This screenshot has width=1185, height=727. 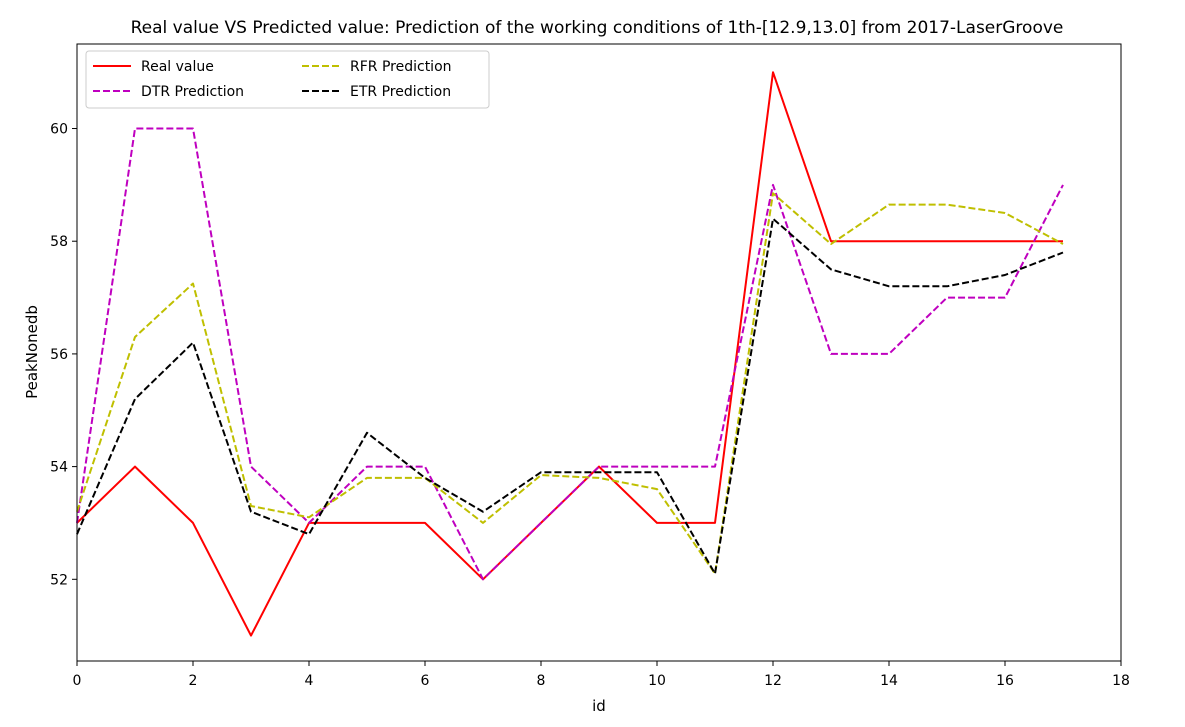 I want to click on y-axis-label: PeakNonedb, so click(x=32, y=352).